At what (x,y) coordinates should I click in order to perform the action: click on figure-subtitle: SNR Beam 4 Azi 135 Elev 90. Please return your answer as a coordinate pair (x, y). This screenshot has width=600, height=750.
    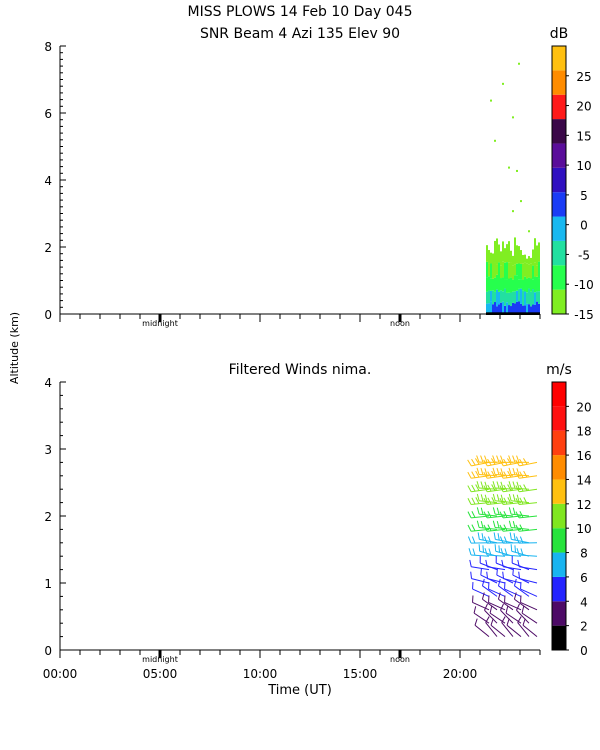
    Looking at the image, I should click on (300, 34).